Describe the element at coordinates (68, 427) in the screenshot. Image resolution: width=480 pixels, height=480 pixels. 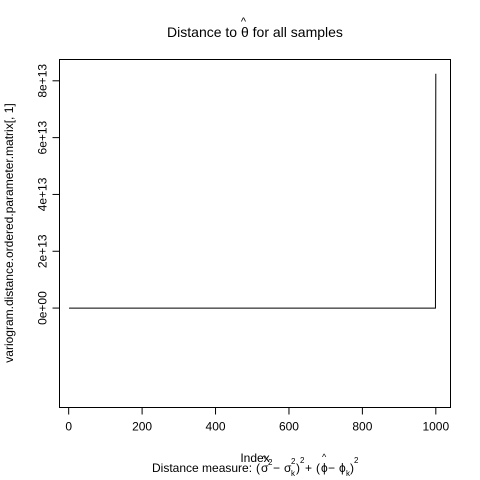
I see `x-tick-label: 0` at that location.